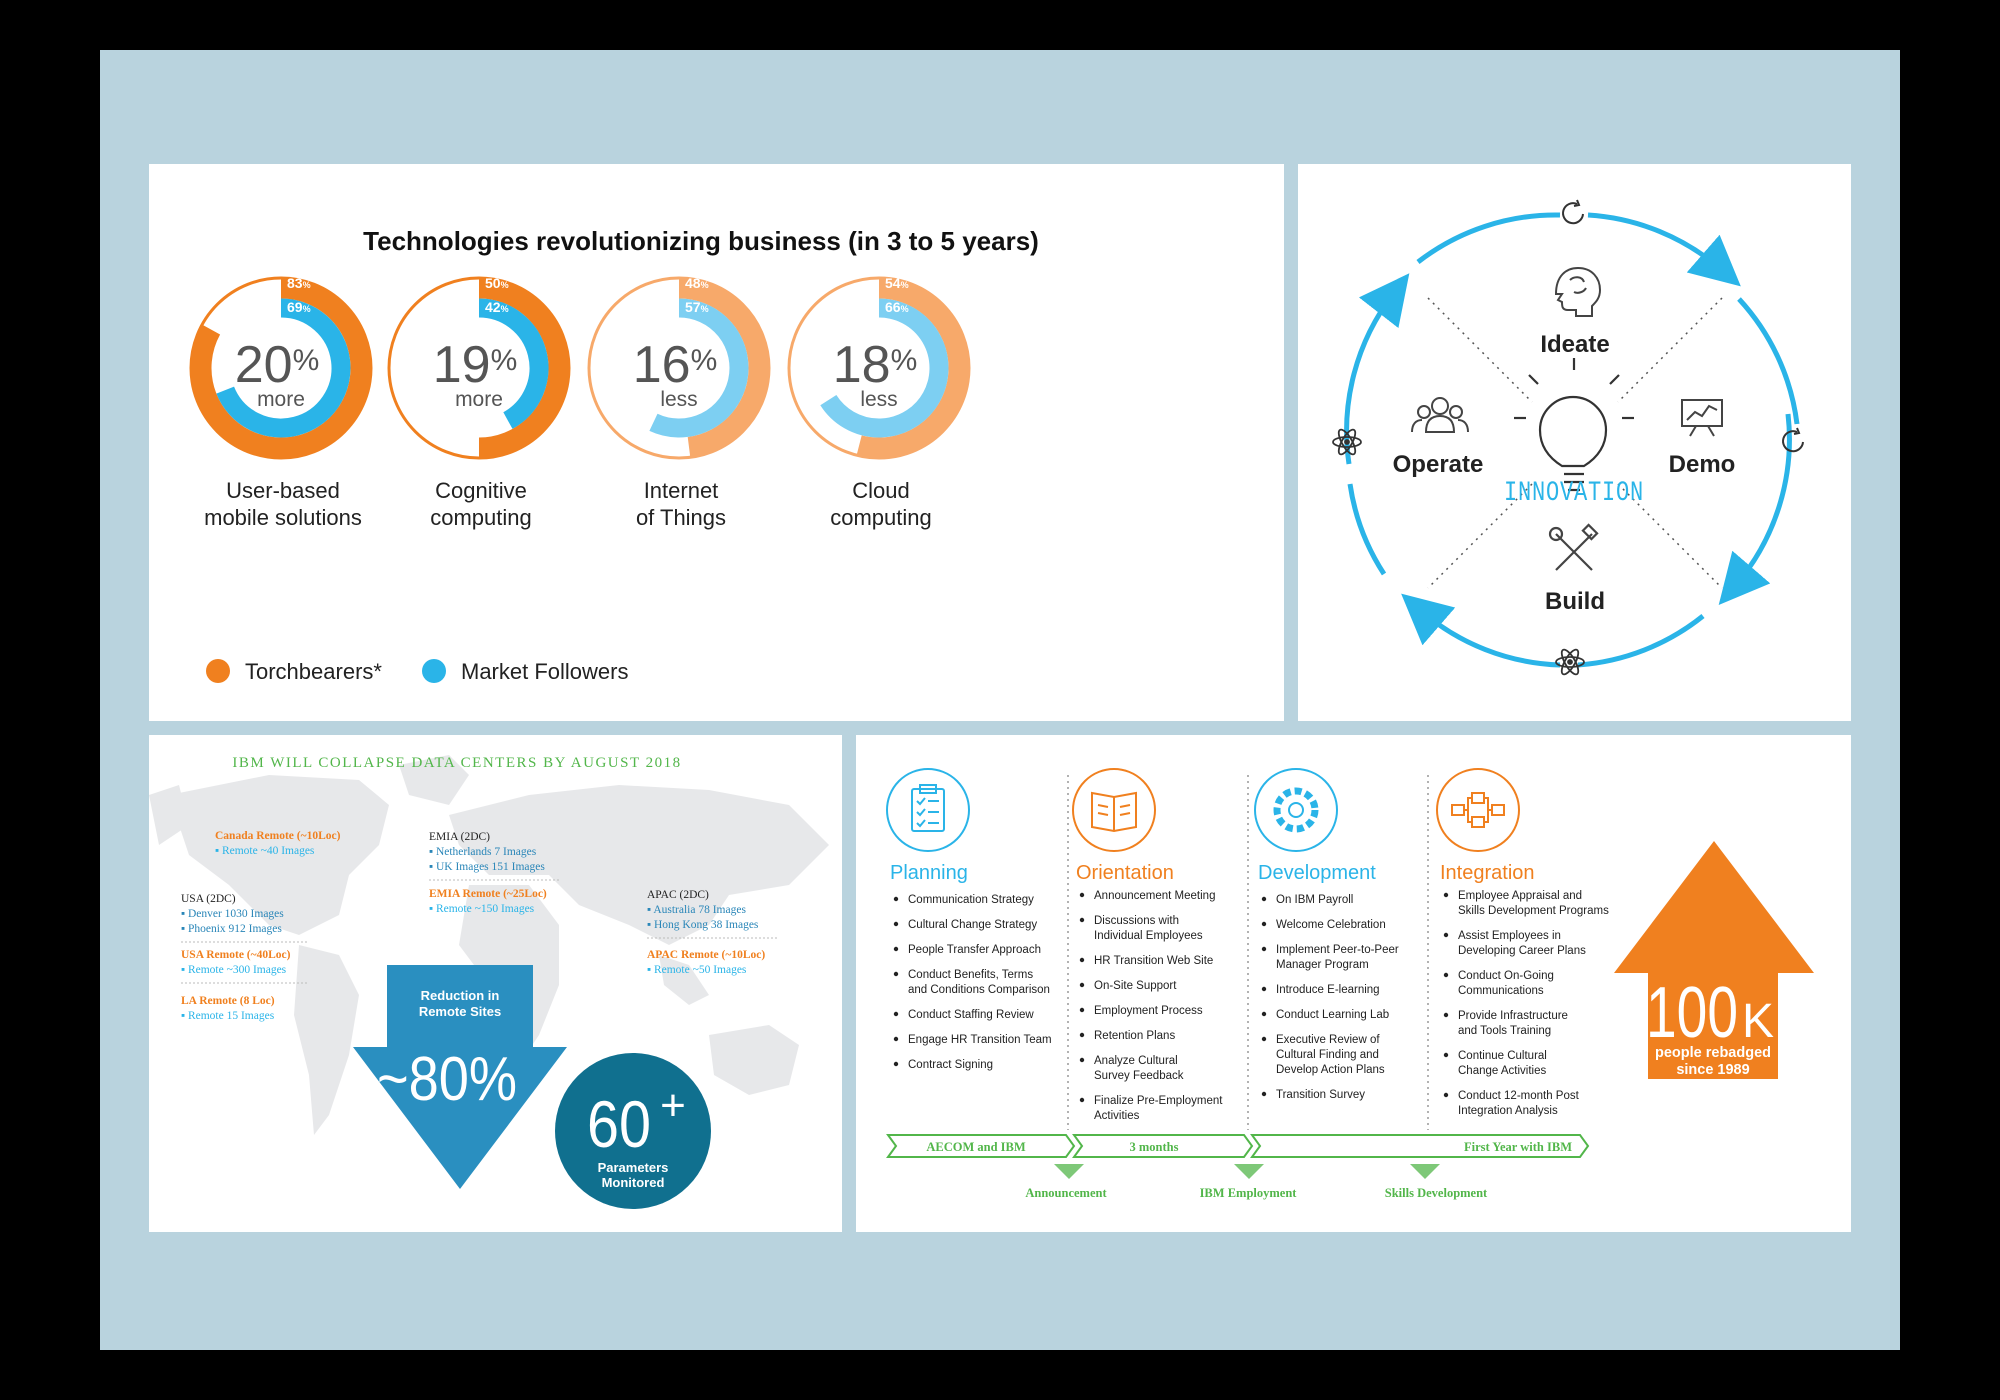 Image resolution: width=2000 pixels, height=1400 pixels. What do you see at coordinates (1117, 1116) in the screenshot?
I see `phase-item: Activities` at bounding box center [1117, 1116].